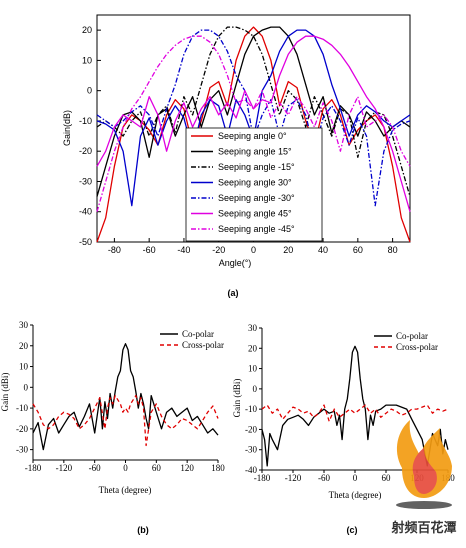  I want to click on x-tick-label: 40, so click(323, 250).